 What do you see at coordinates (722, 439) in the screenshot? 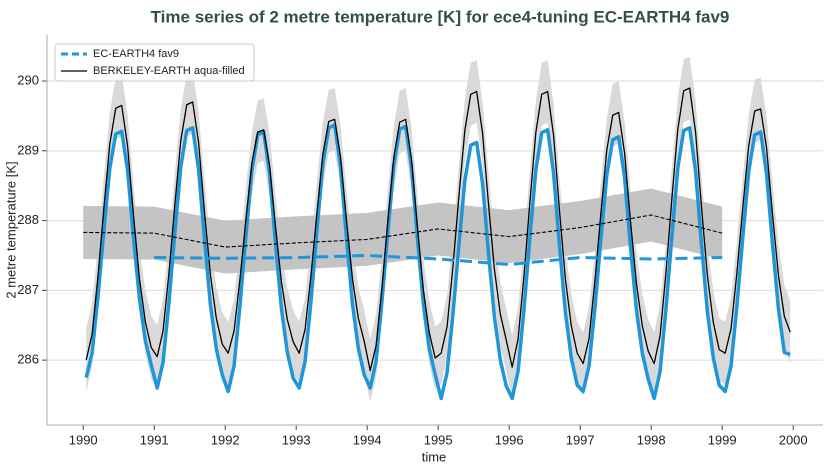
I see `x-tick-label: 1999` at bounding box center [722, 439].